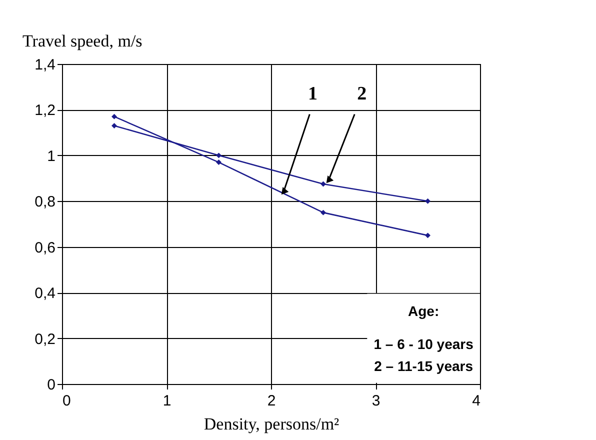  Describe the element at coordinates (66, 401) in the screenshot. I see `x-tick-label: 0` at that location.